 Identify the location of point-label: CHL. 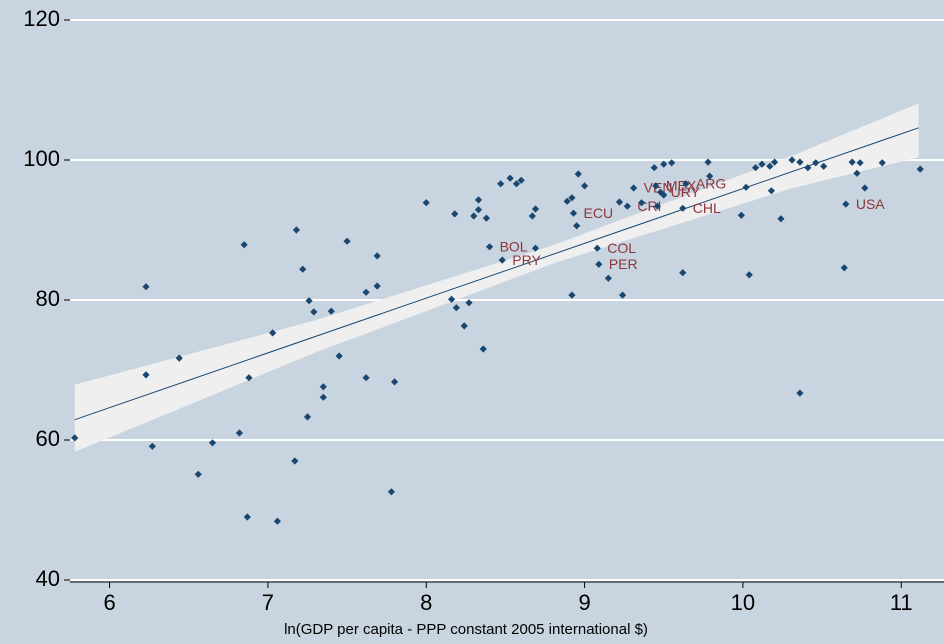
(707, 208).